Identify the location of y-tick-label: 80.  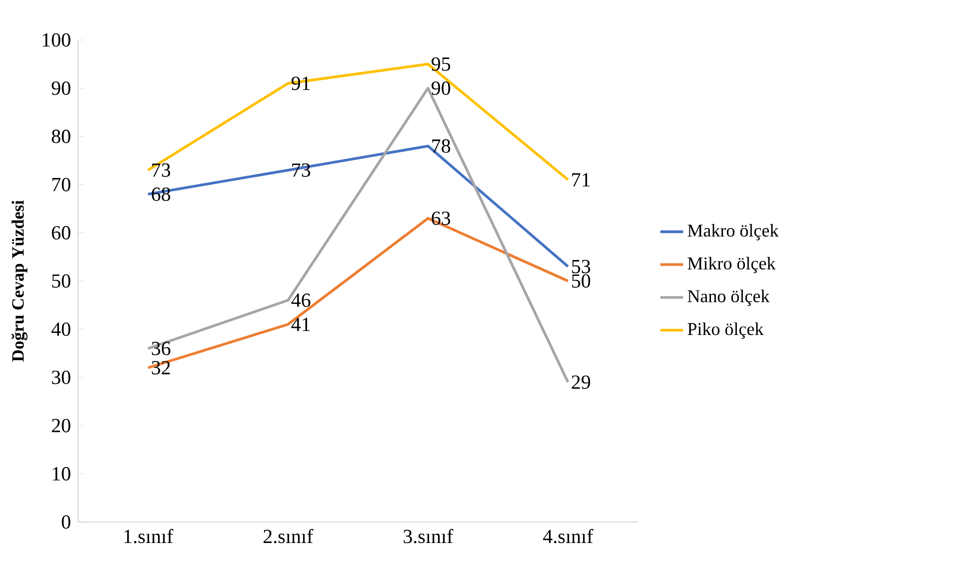
(61, 137).